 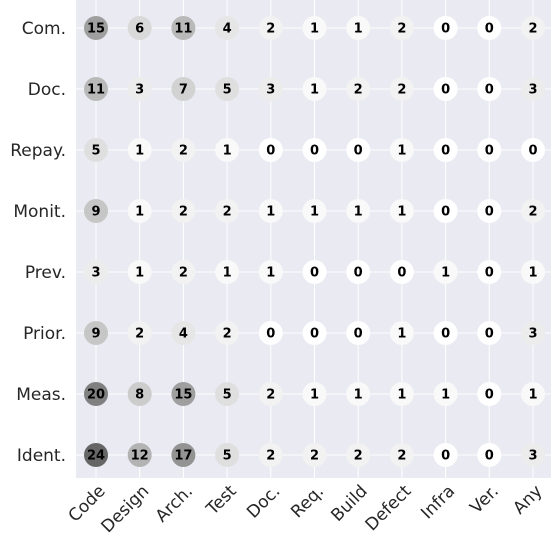 I want to click on cell-value-label: 11, so click(x=96, y=90).